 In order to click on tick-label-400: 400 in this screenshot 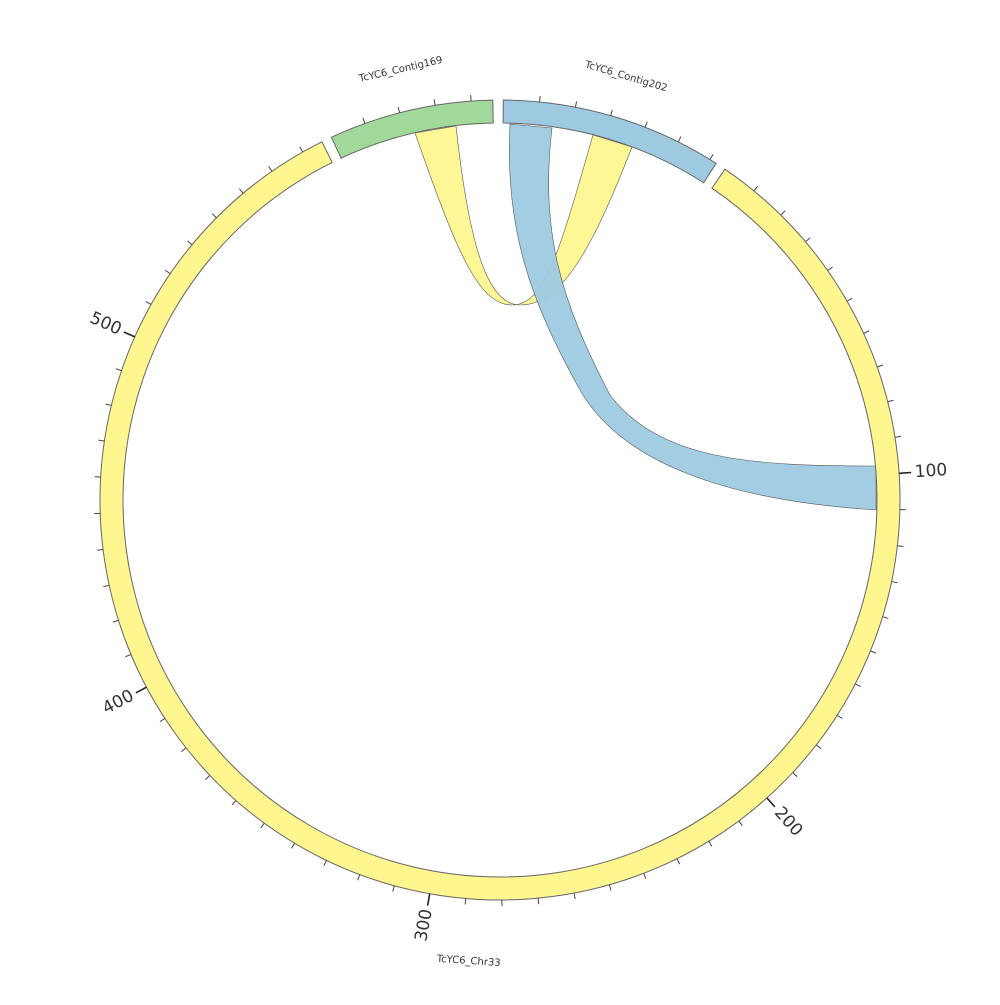, I will do `click(118, 702)`.